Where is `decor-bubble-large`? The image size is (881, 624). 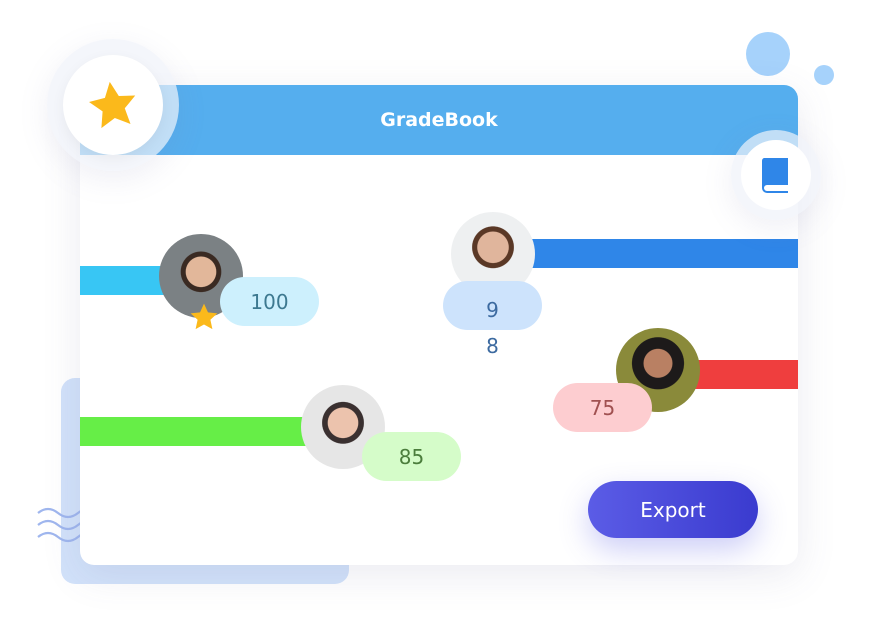 decor-bubble-large is located at coordinates (768, 54).